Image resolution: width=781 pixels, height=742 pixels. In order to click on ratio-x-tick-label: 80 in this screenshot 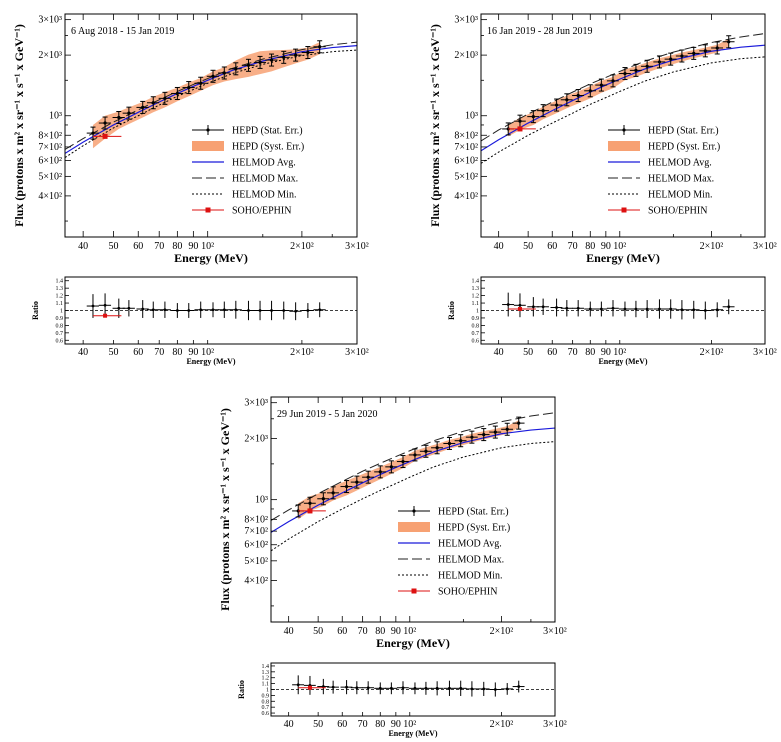, I will do `click(177, 352)`.